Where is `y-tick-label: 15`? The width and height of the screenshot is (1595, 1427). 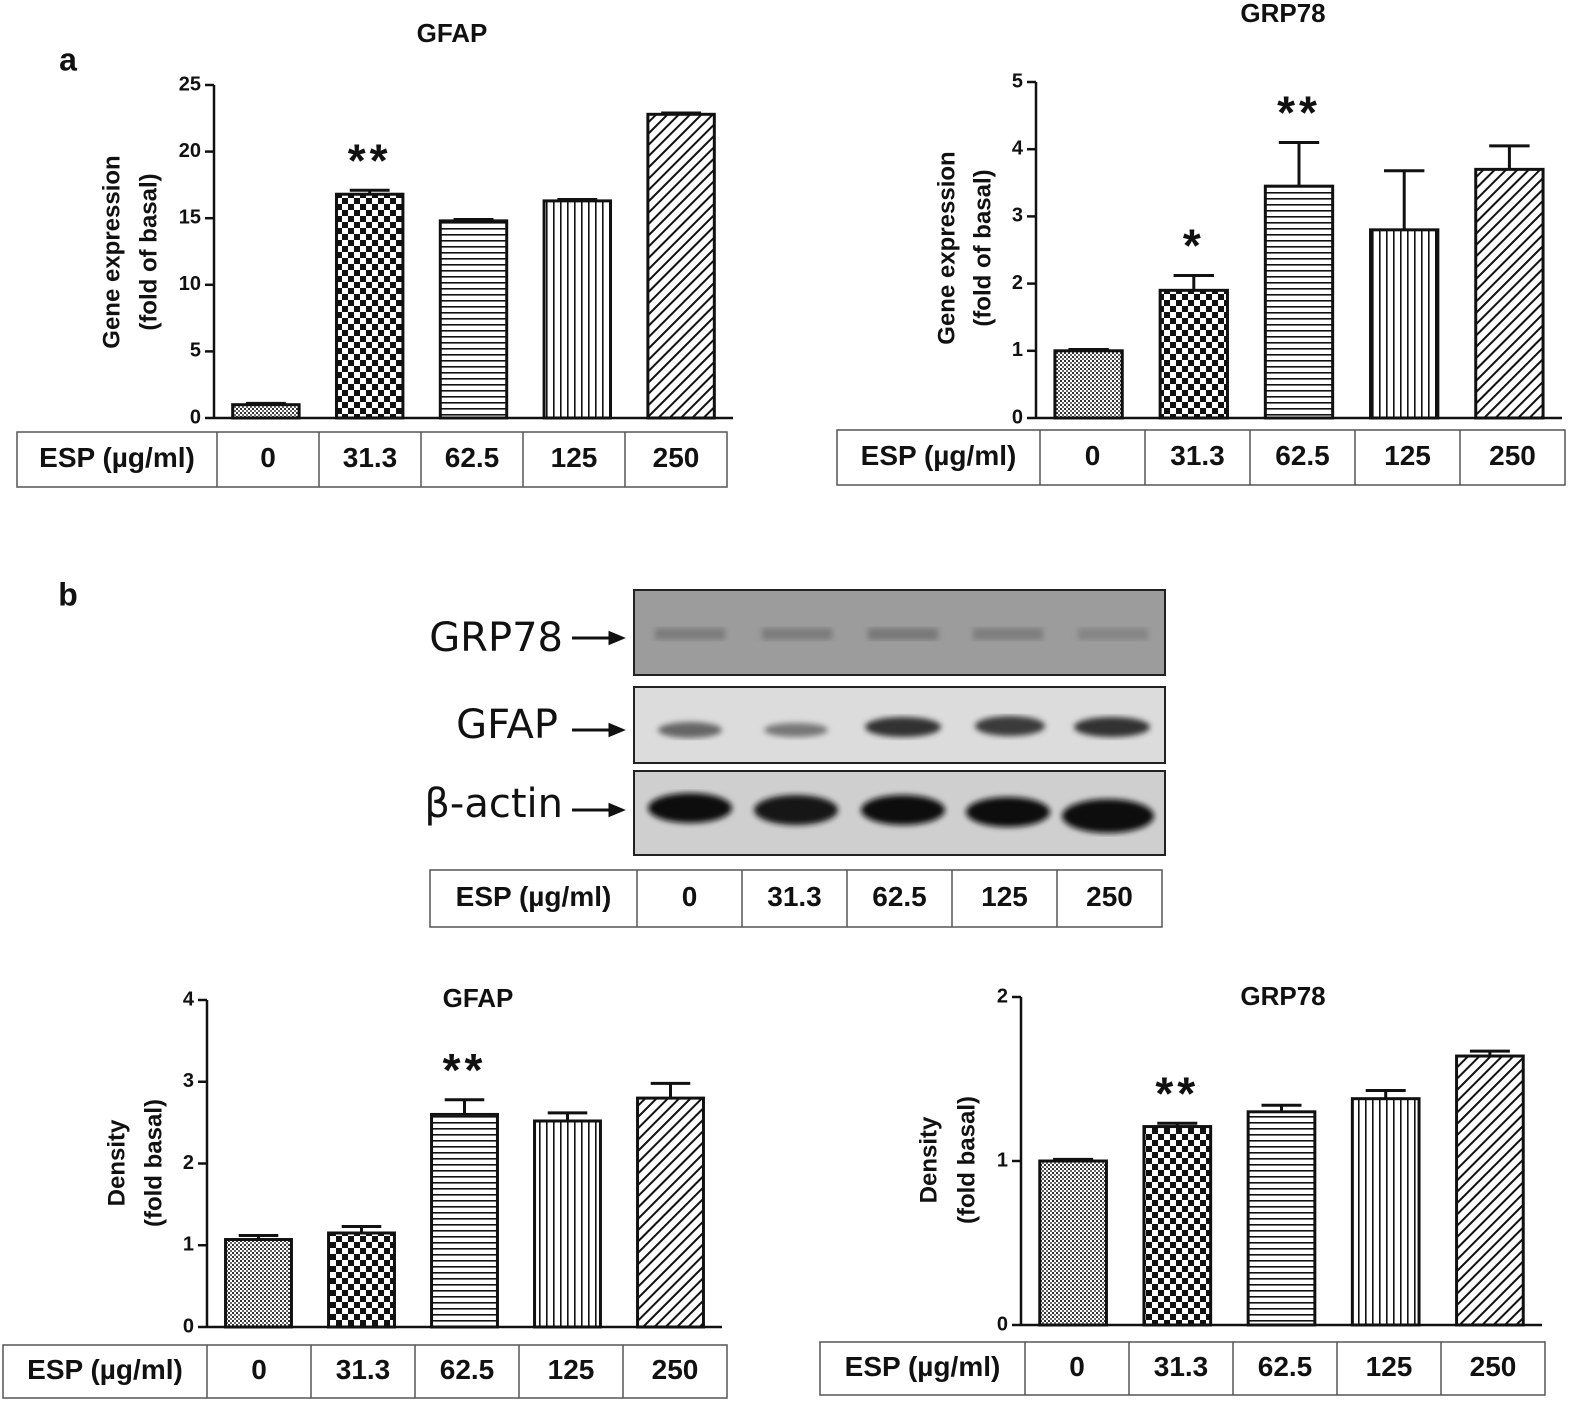
y-tick-label: 15 is located at coordinates (190, 217).